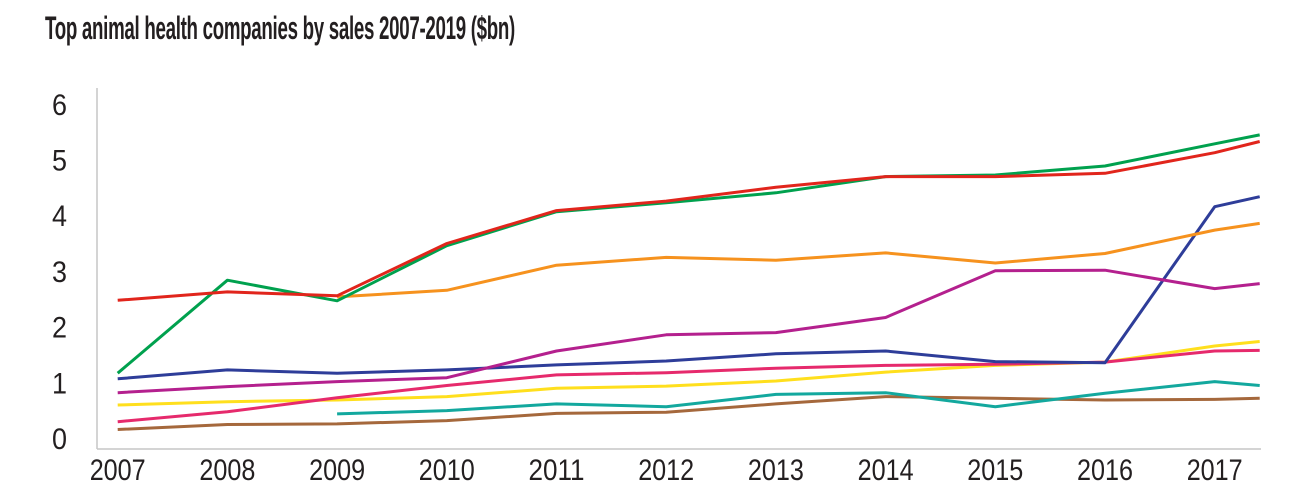 The height and width of the screenshot is (500, 1299). I want to click on x-tick-label-2017: 2017, so click(1215, 470).